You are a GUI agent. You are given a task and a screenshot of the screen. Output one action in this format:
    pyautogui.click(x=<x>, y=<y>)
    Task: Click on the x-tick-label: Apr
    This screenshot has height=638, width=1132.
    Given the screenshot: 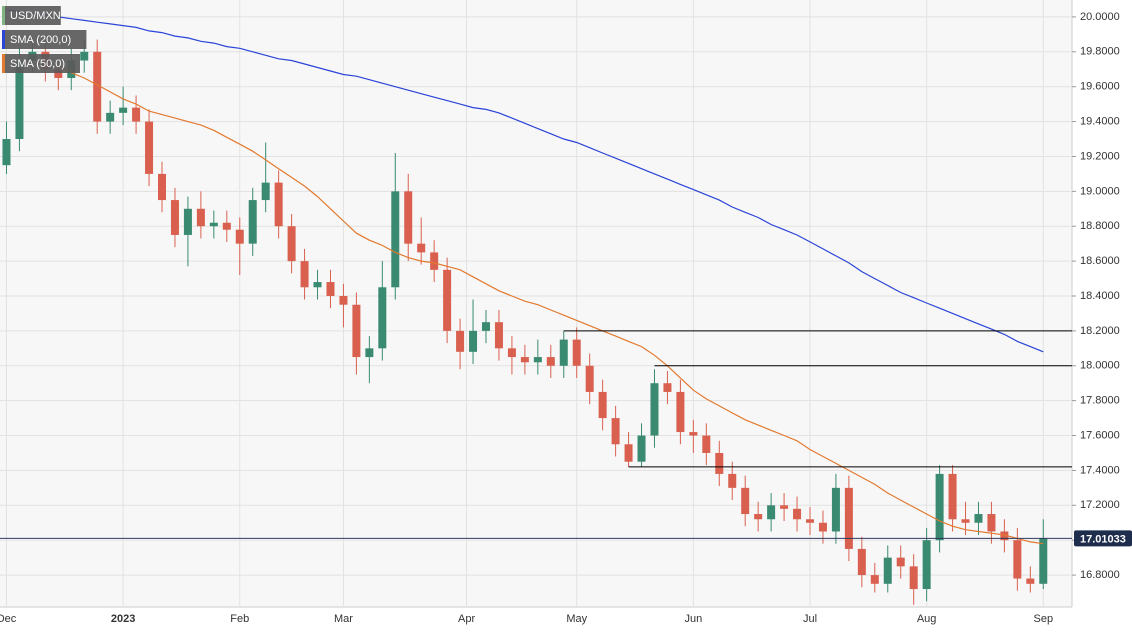 What is the action you would take?
    pyautogui.click(x=466, y=619)
    